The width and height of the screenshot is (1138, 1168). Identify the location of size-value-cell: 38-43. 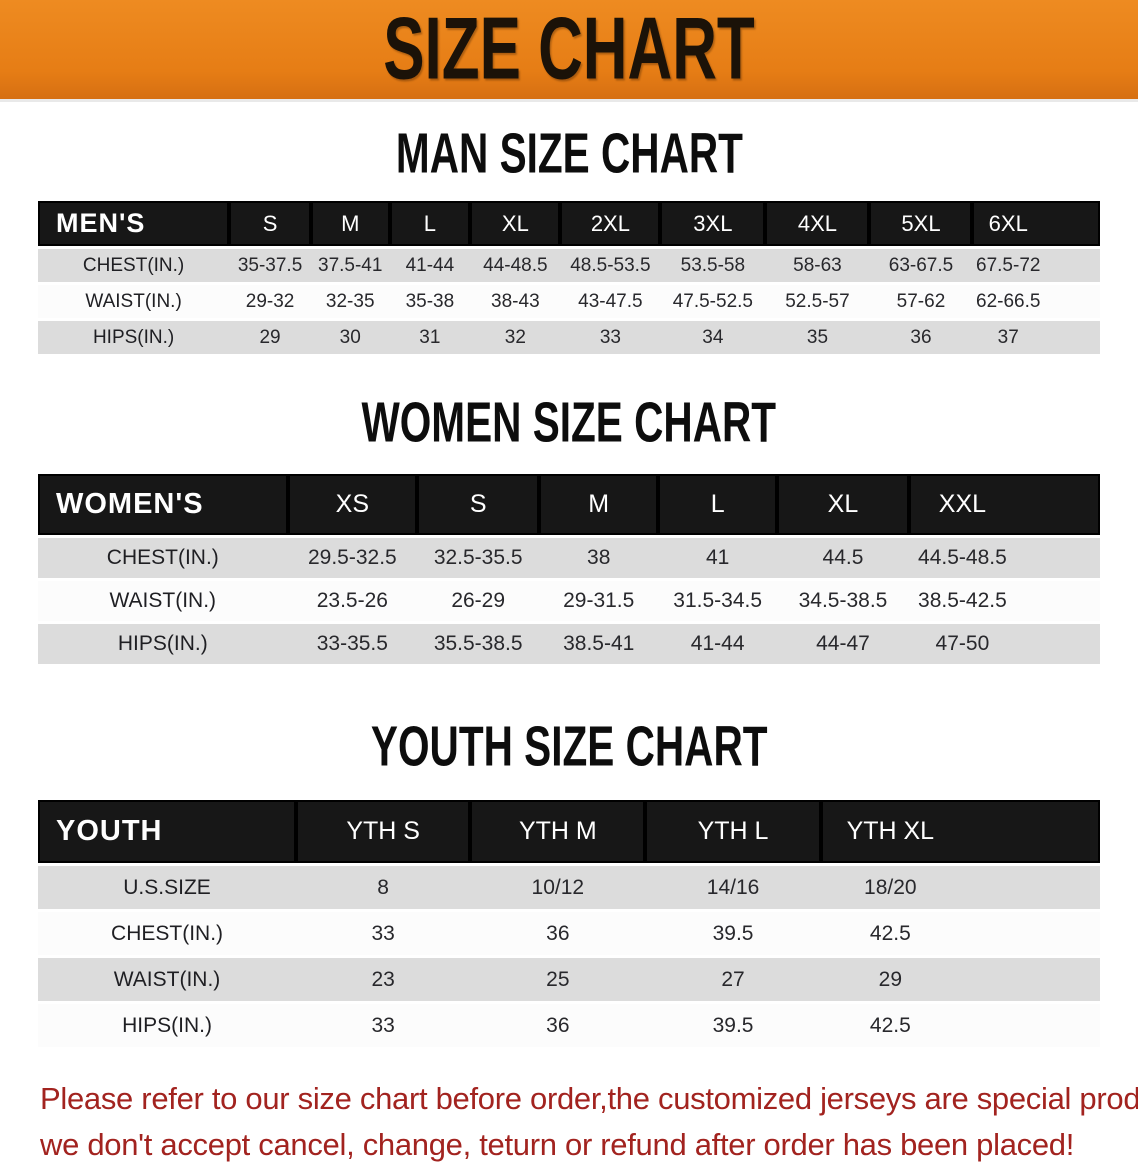
(515, 301).